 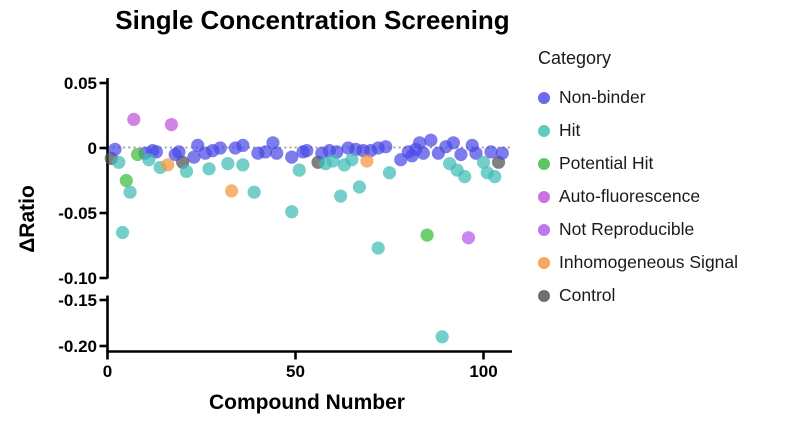 What do you see at coordinates (77, 278) in the screenshot?
I see `y-tick-label: -0.10` at bounding box center [77, 278].